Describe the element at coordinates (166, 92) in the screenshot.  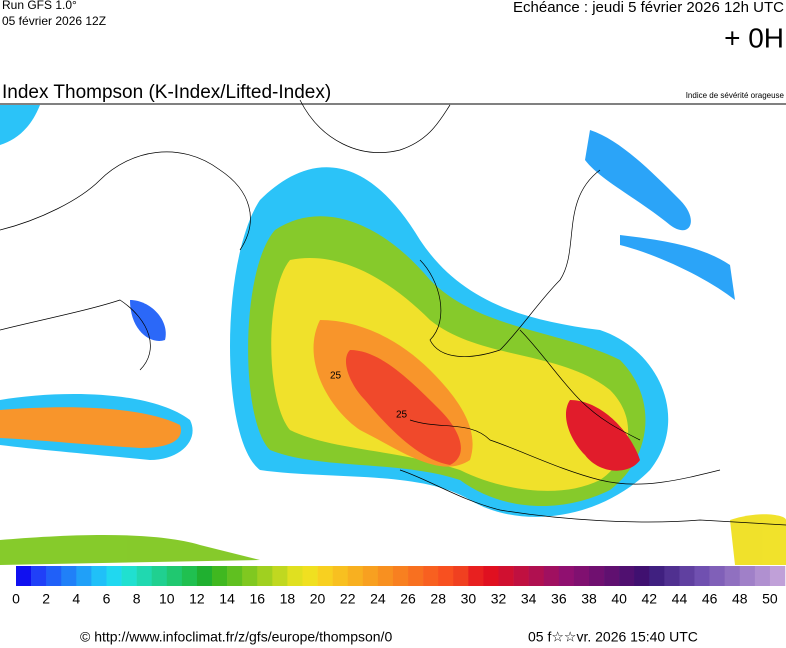
I see `map-title: Index Thompson (K-Index/Lifted-Index)` at that location.